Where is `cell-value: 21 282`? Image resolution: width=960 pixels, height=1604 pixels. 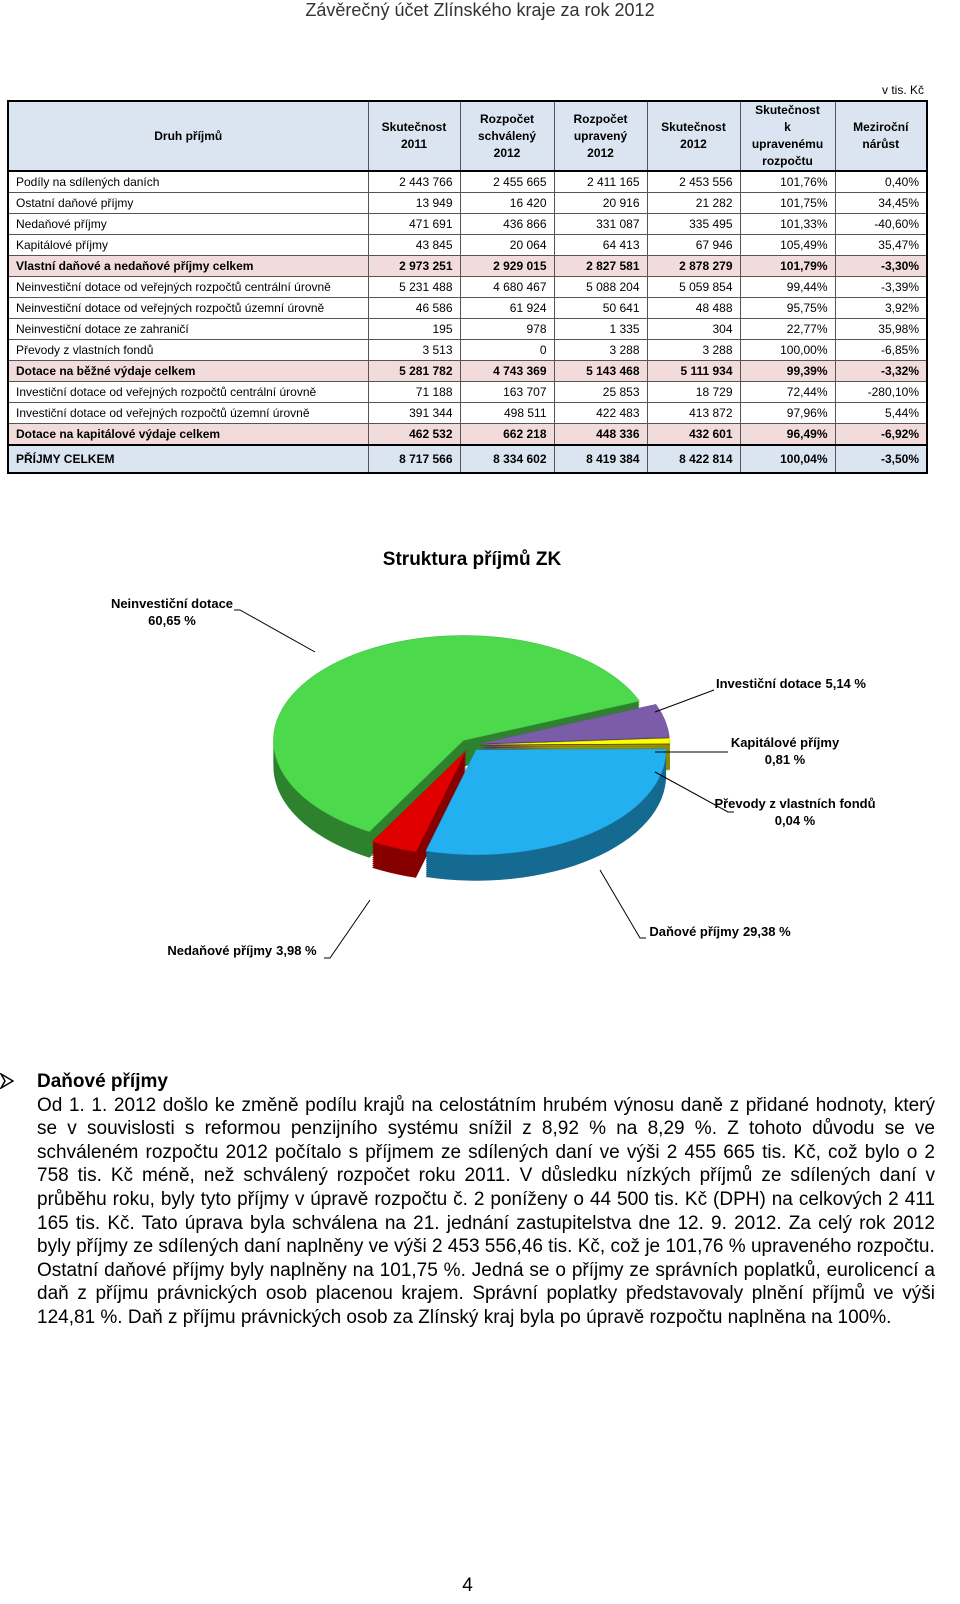
cell-value: 21 282 is located at coordinates (693, 203).